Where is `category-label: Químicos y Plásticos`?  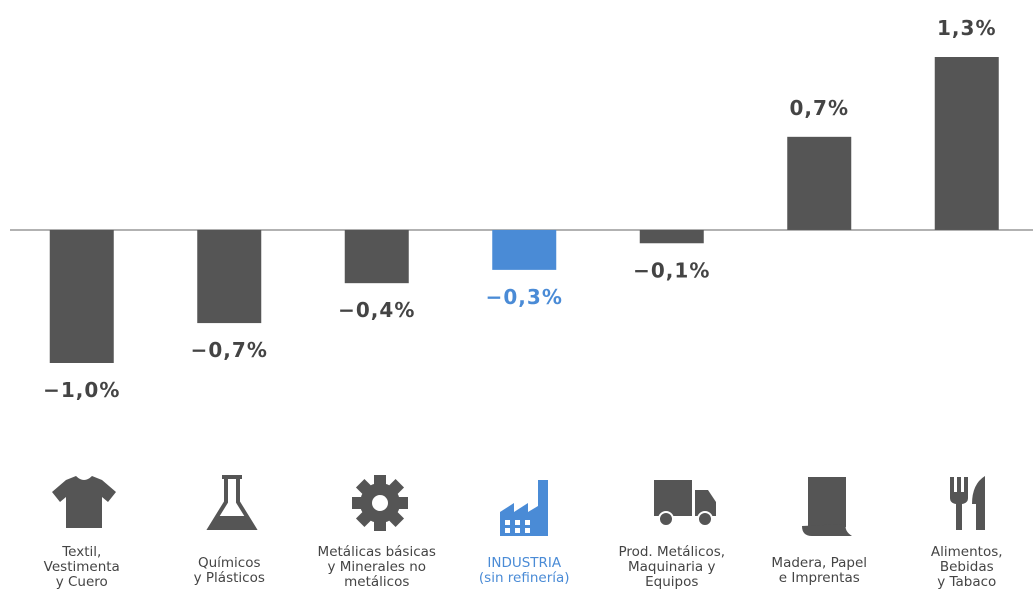 category-label: Químicos y Plásticos is located at coordinates (229, 570).